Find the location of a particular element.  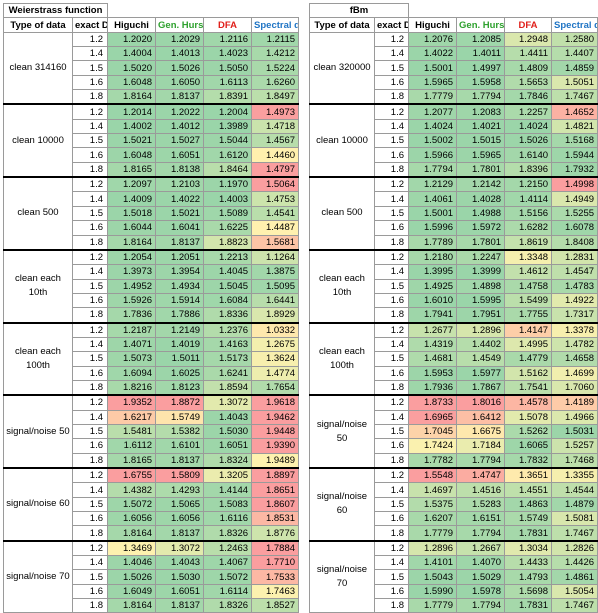

spectral-cell: 1.5095 is located at coordinates (275, 286).